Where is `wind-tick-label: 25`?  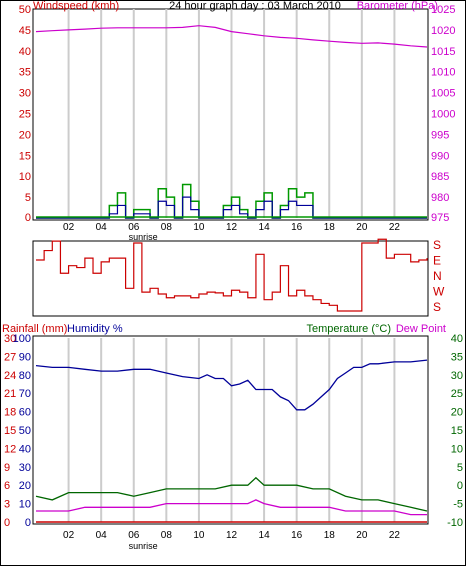 wind-tick-label: 25 is located at coordinates (25, 115).